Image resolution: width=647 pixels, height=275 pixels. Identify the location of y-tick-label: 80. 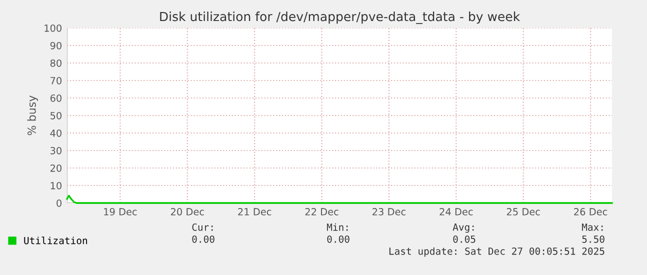
(56, 63).